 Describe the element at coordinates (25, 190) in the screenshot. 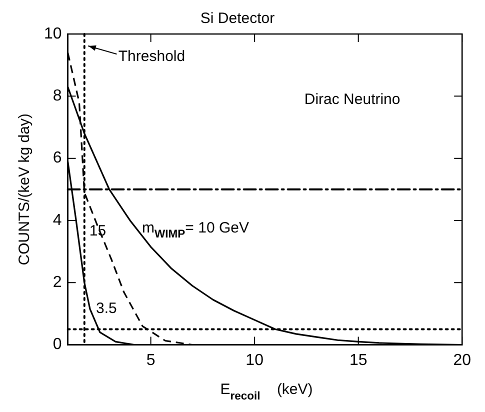

I see `y-axis-title: COUNTS/(keV kg day)` at that location.